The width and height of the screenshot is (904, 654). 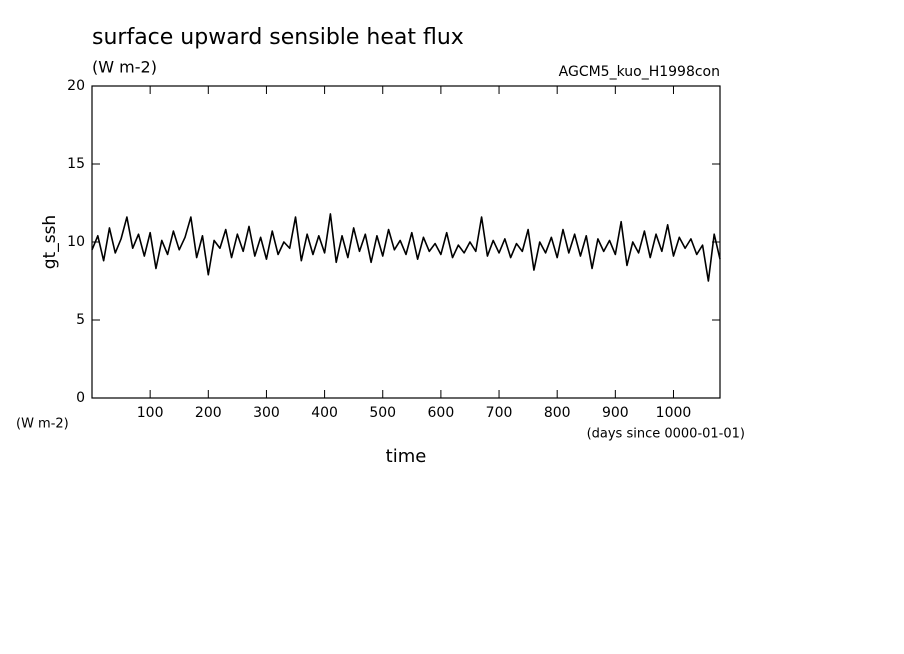 What do you see at coordinates (406, 247) in the screenshot?
I see `data-line` at bounding box center [406, 247].